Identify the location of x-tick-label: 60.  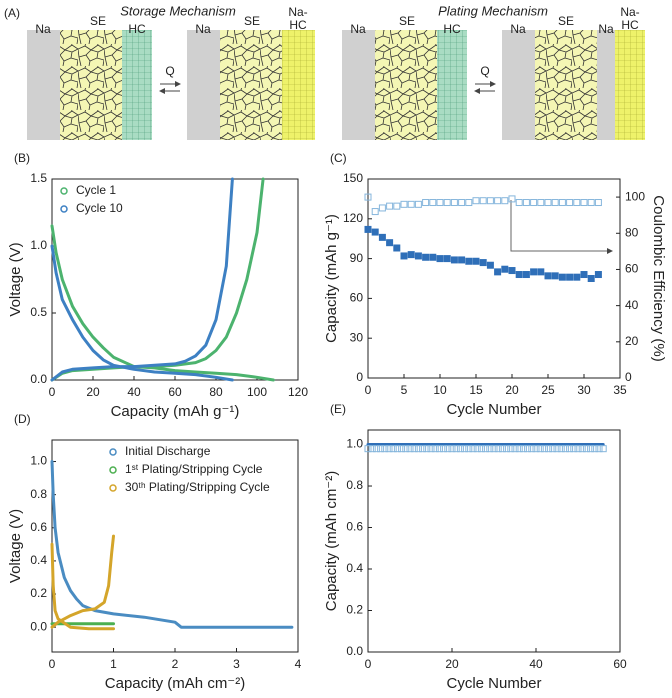
(175, 392).